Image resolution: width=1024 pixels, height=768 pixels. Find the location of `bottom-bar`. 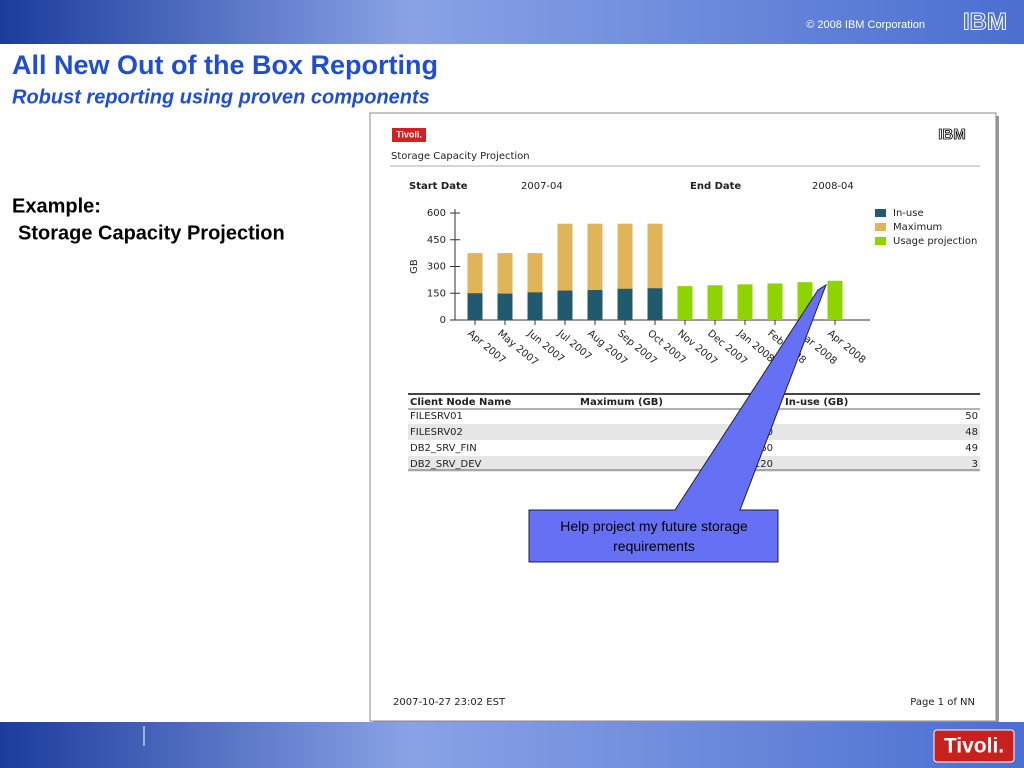

bottom-bar is located at coordinates (512, 745).